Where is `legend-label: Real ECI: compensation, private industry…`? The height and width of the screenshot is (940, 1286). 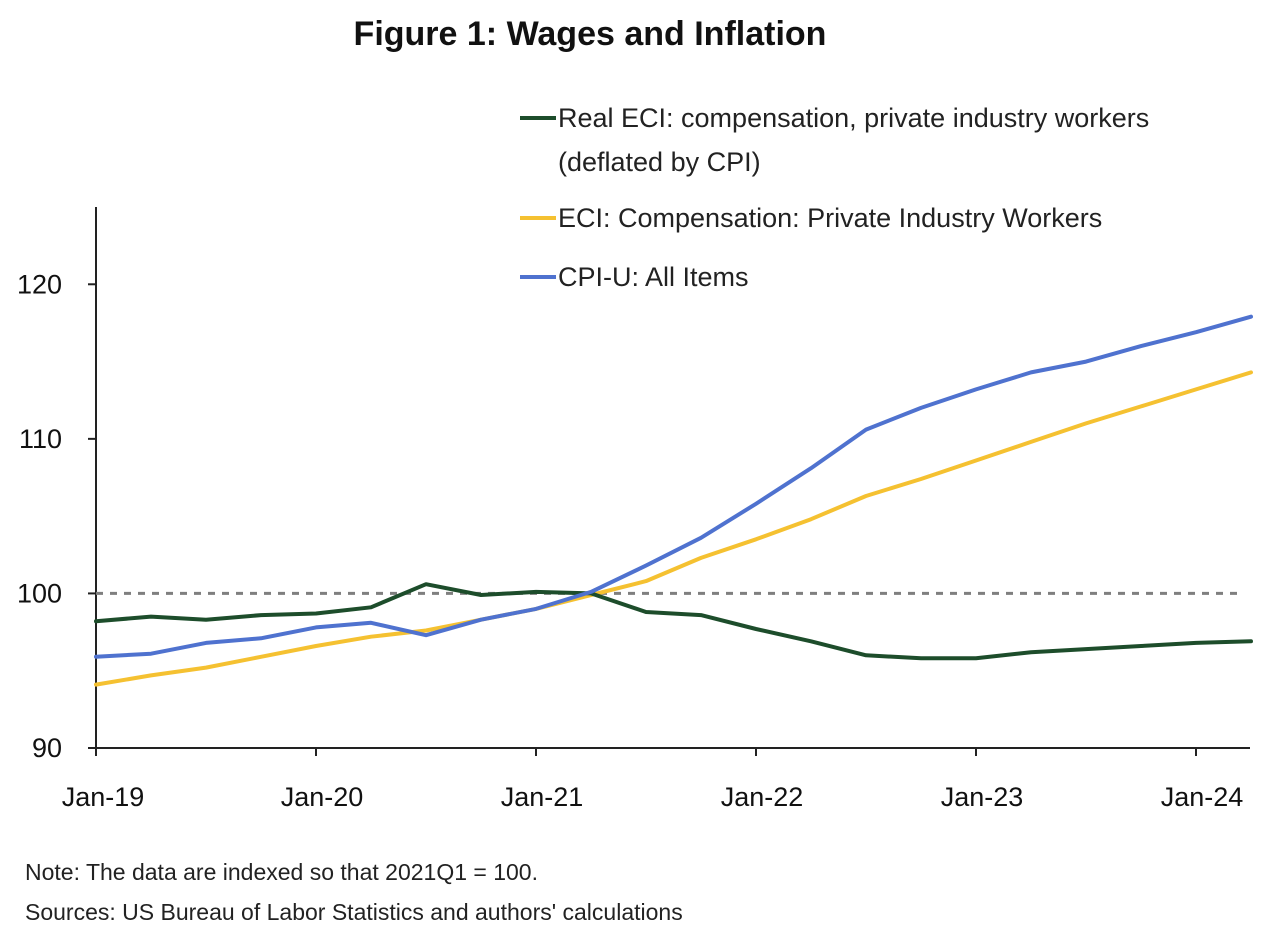 legend-label: Real ECI: compensation, private industry… is located at coordinates (853, 118).